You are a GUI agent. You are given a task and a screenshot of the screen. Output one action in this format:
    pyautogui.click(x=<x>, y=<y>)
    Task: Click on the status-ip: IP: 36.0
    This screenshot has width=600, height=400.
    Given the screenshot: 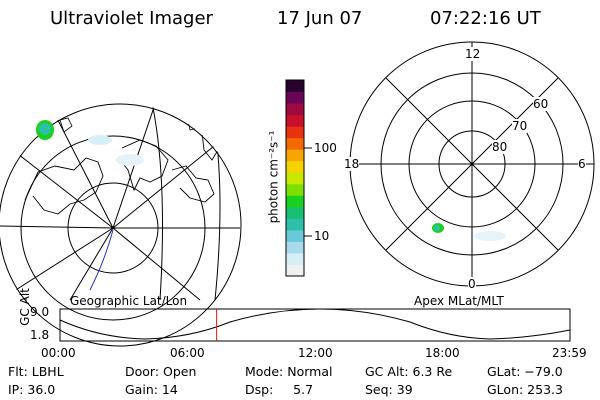 What is the action you would take?
    pyautogui.click(x=32, y=389)
    